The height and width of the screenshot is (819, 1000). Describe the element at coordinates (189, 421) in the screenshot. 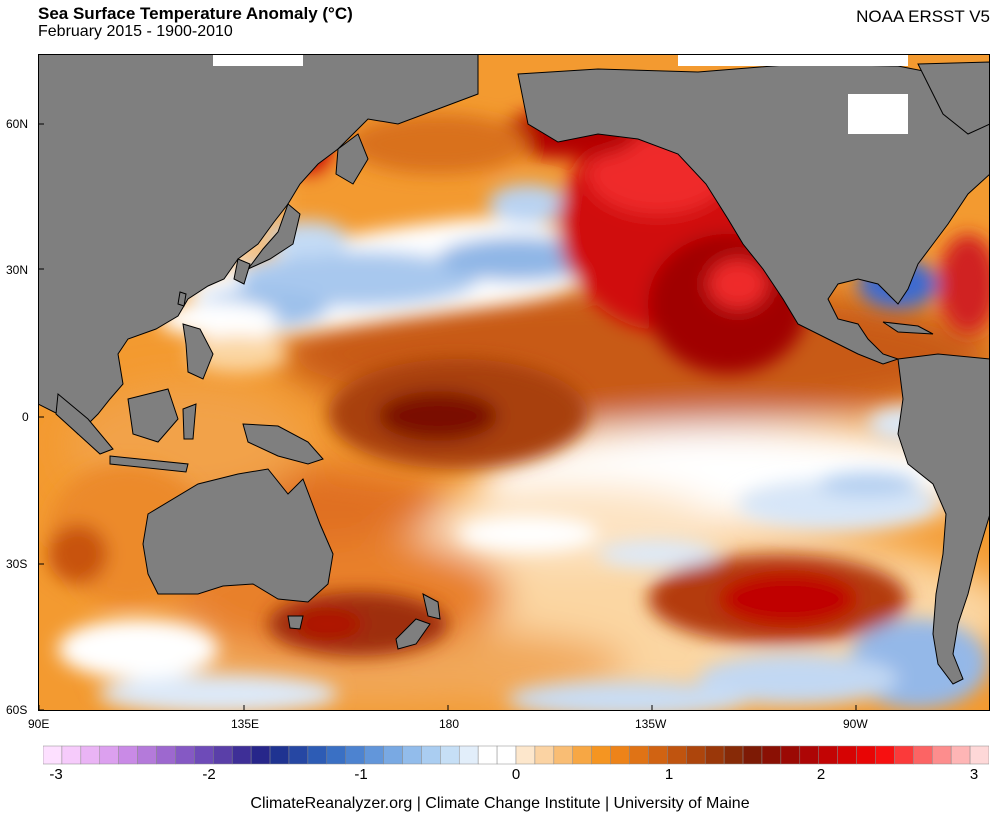

I see `land-sulawesi` at that location.